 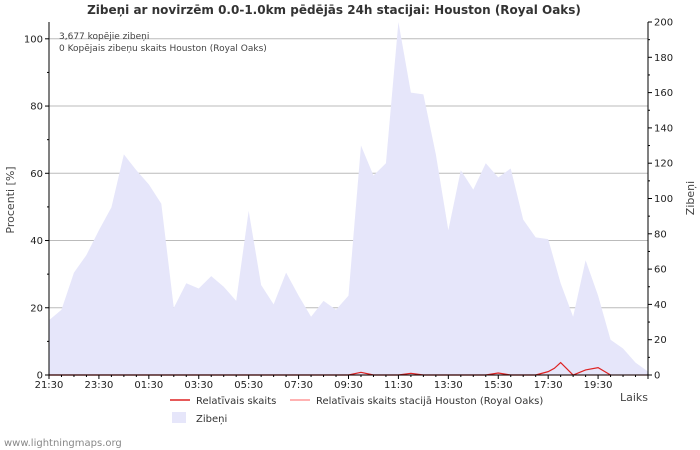 What do you see at coordinates (148, 385) in the screenshot?
I see `x-tick-label-2: 01:30` at bounding box center [148, 385].